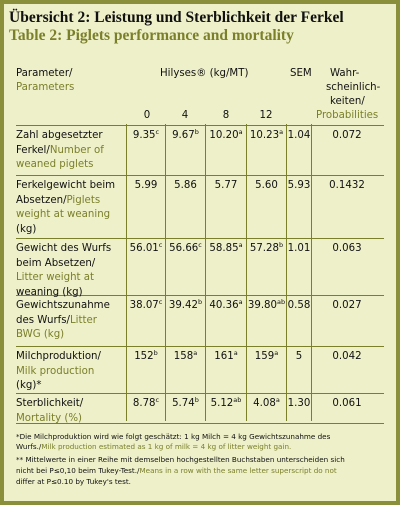 This screenshot has width=400, height=505. What do you see at coordinates (146, 247) in the screenshot?
I see `table-cell: 56.01c` at bounding box center [146, 247].